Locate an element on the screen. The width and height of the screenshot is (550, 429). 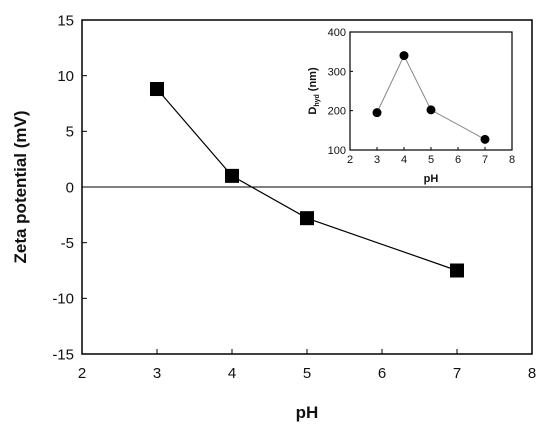
y-tick-label: -10 is located at coordinates (63, 299).